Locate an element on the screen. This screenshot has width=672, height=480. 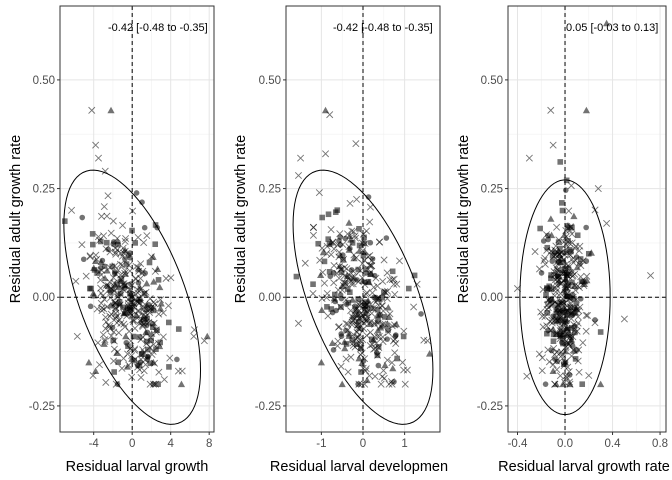
x-tick-label: 0.8 is located at coordinates (660, 444).